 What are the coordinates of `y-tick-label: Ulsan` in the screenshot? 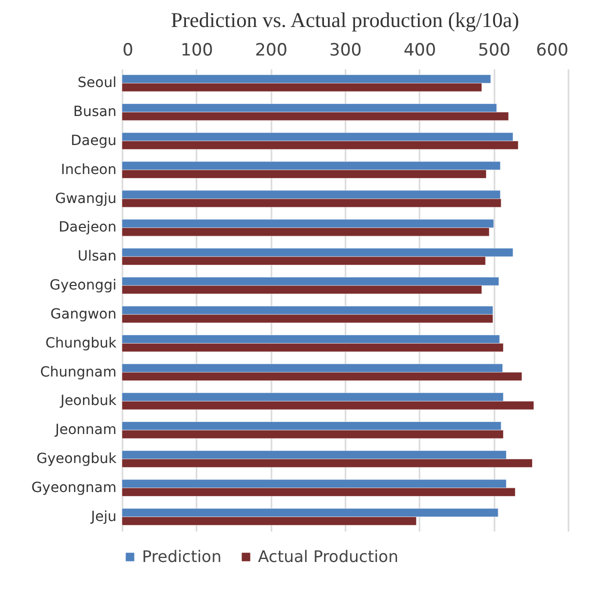 It's located at (97, 256).